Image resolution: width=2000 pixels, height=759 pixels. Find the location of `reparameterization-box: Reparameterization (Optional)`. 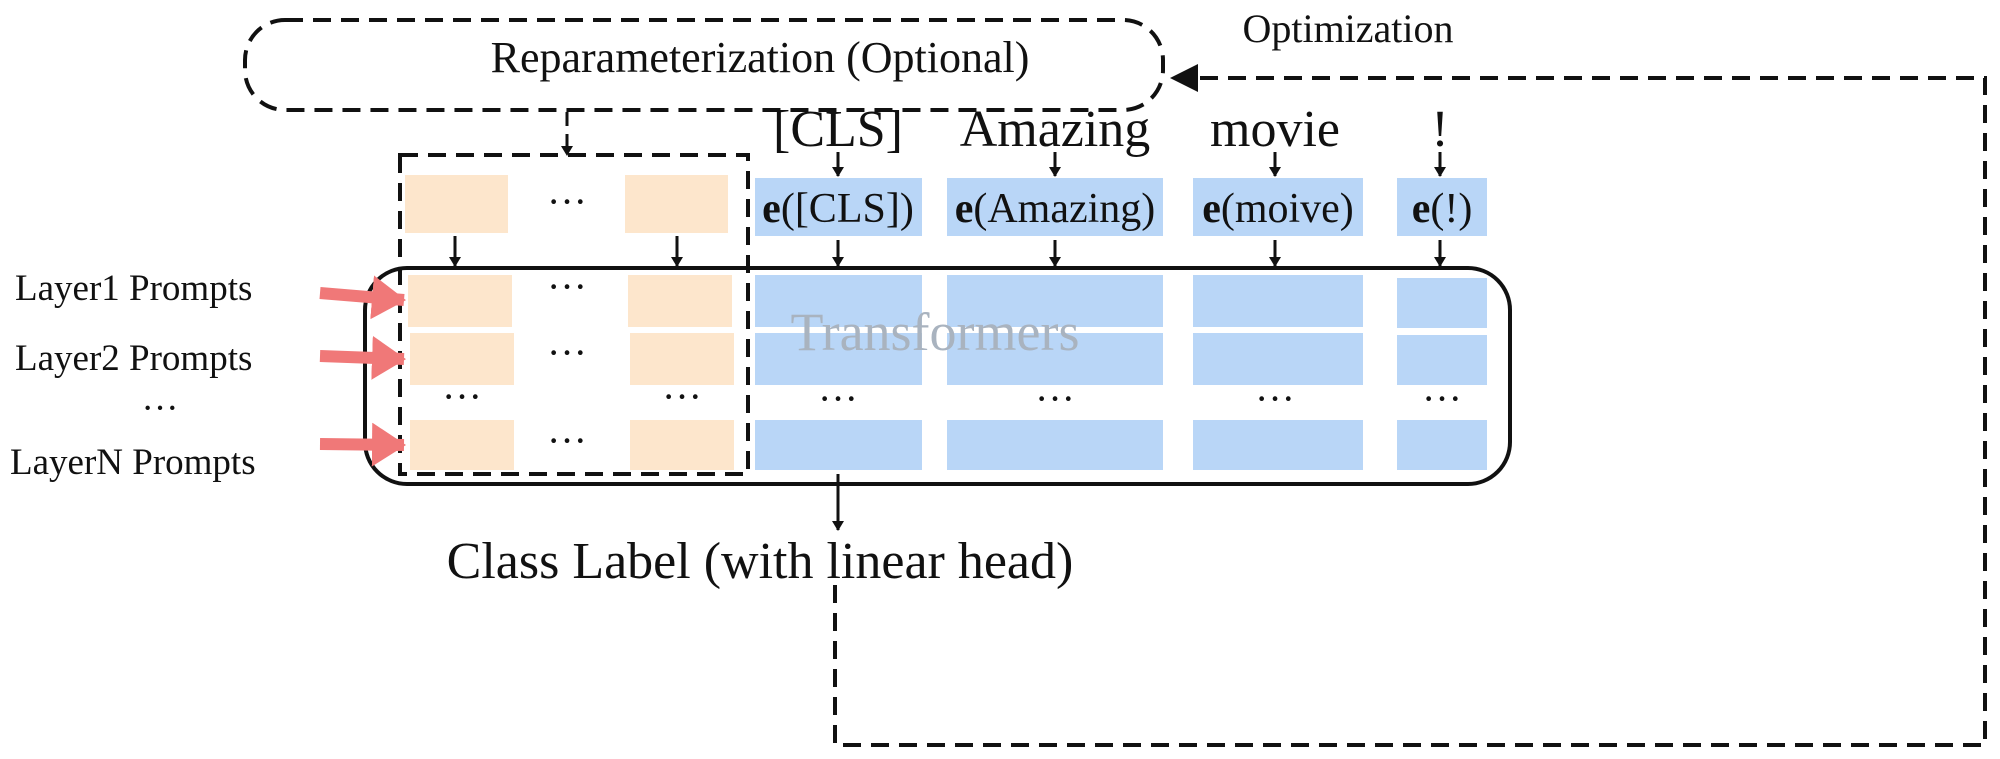

reparameterization-box: Reparameterization (Optional) is located at coordinates (704, 65).